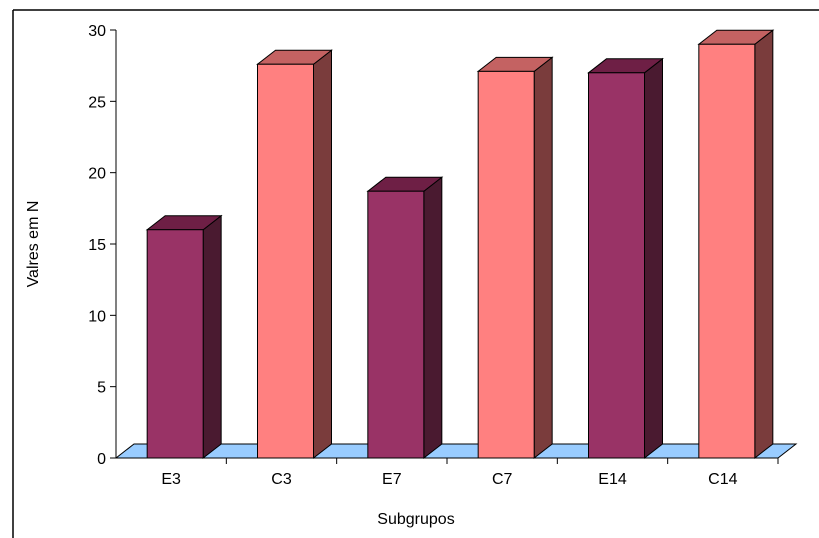  Describe the element at coordinates (612, 479) in the screenshot. I see `x-tick-label: E14` at that location.